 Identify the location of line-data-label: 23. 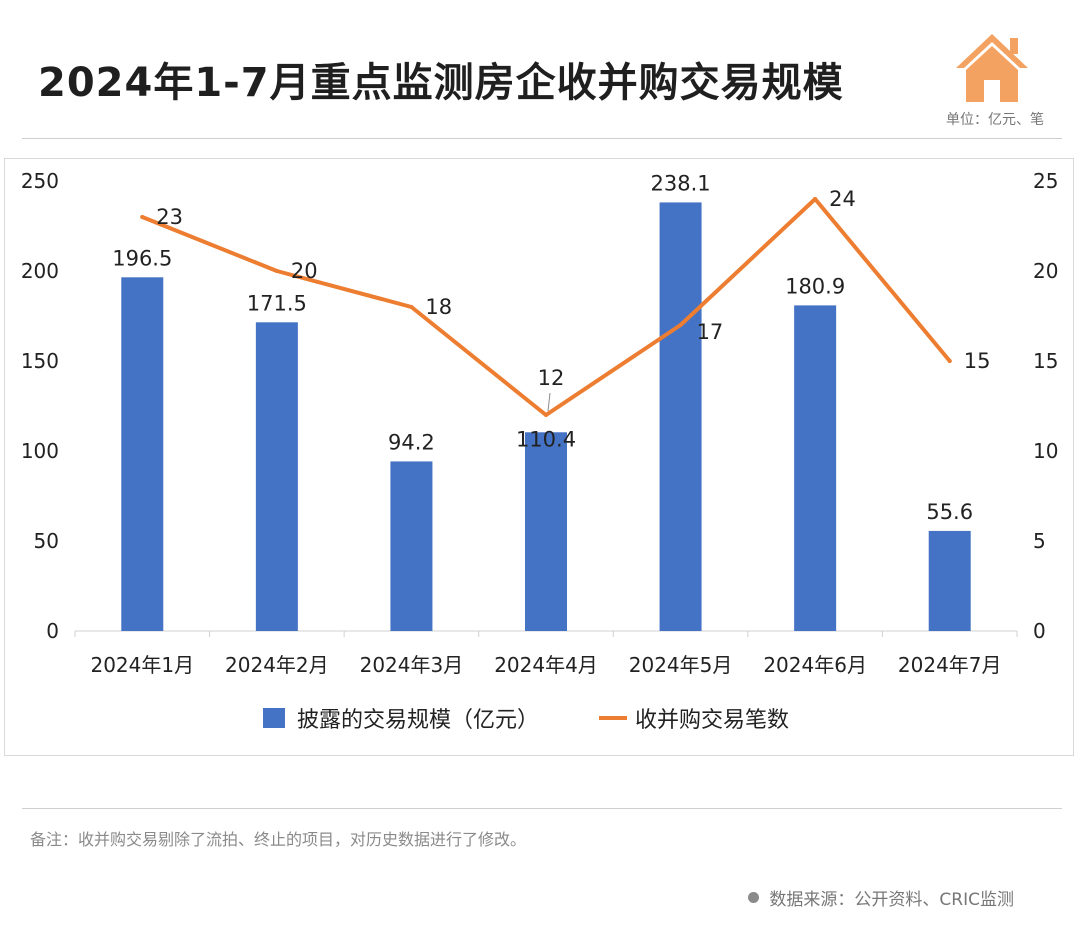
(169, 217).